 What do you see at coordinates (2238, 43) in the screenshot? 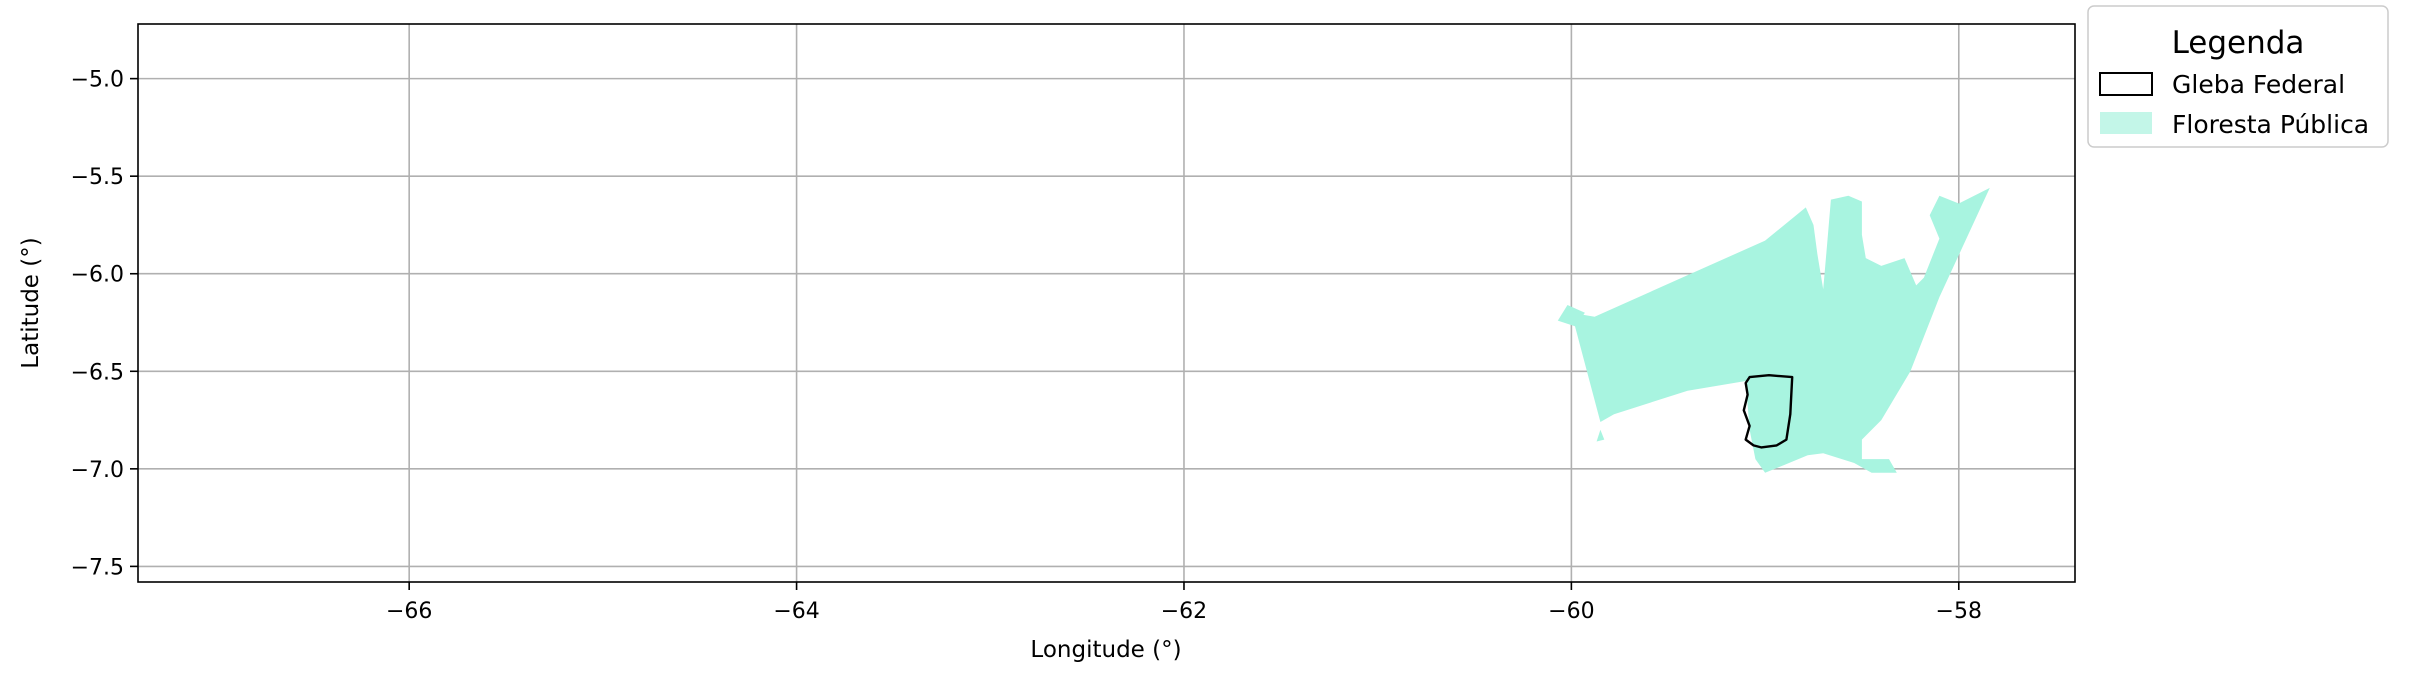
I see `legend-title: Legenda` at bounding box center [2238, 43].